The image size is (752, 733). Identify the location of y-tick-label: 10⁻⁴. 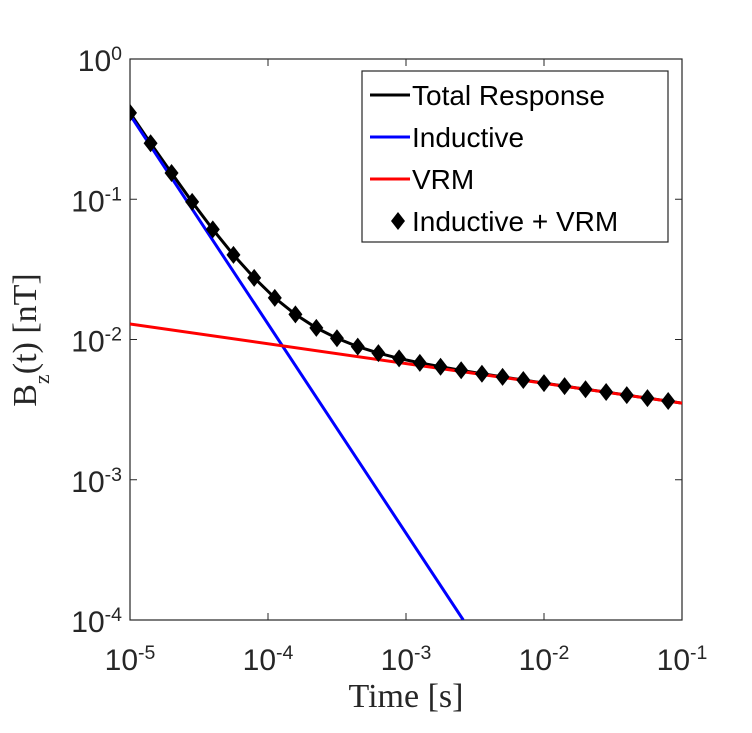
(96, 621).